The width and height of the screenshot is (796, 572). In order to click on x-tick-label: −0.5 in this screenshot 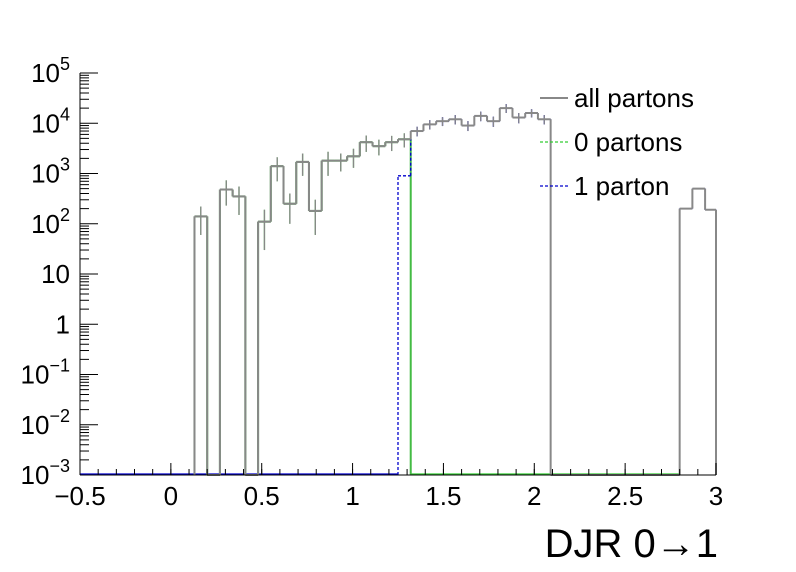, I will do `click(79, 496)`.